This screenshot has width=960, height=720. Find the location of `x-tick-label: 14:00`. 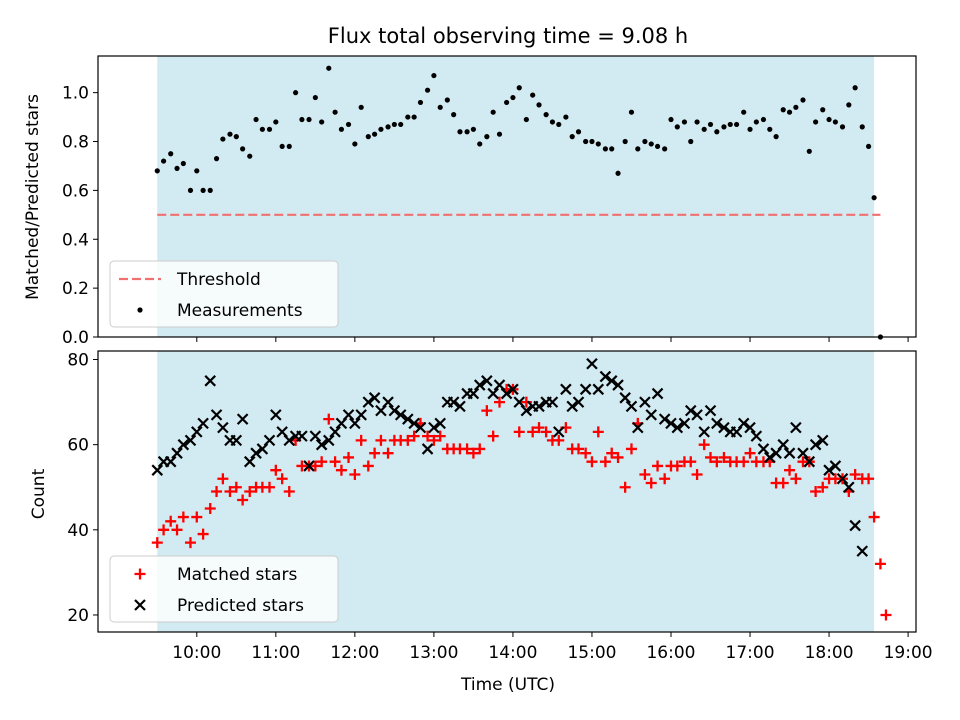

x-tick-label: 14:00 is located at coordinates (512, 653).